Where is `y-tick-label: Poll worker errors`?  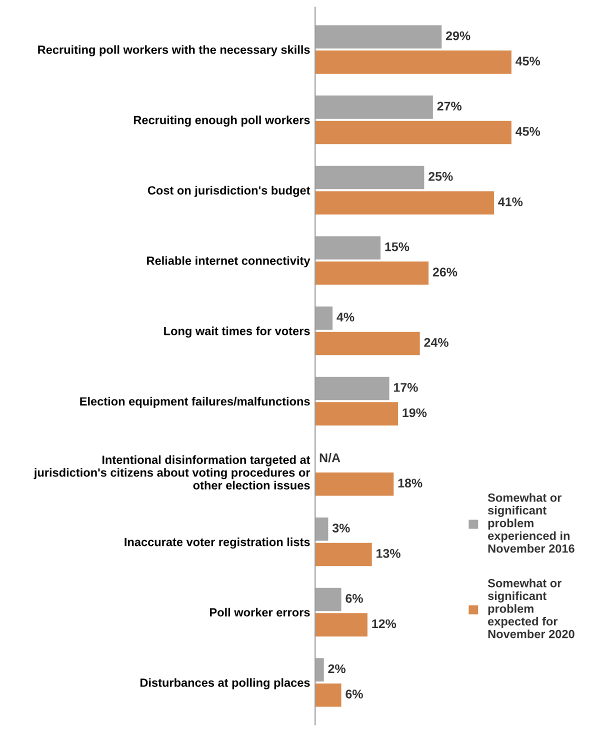 y-tick-label: Poll worker errors is located at coordinates (260, 612).